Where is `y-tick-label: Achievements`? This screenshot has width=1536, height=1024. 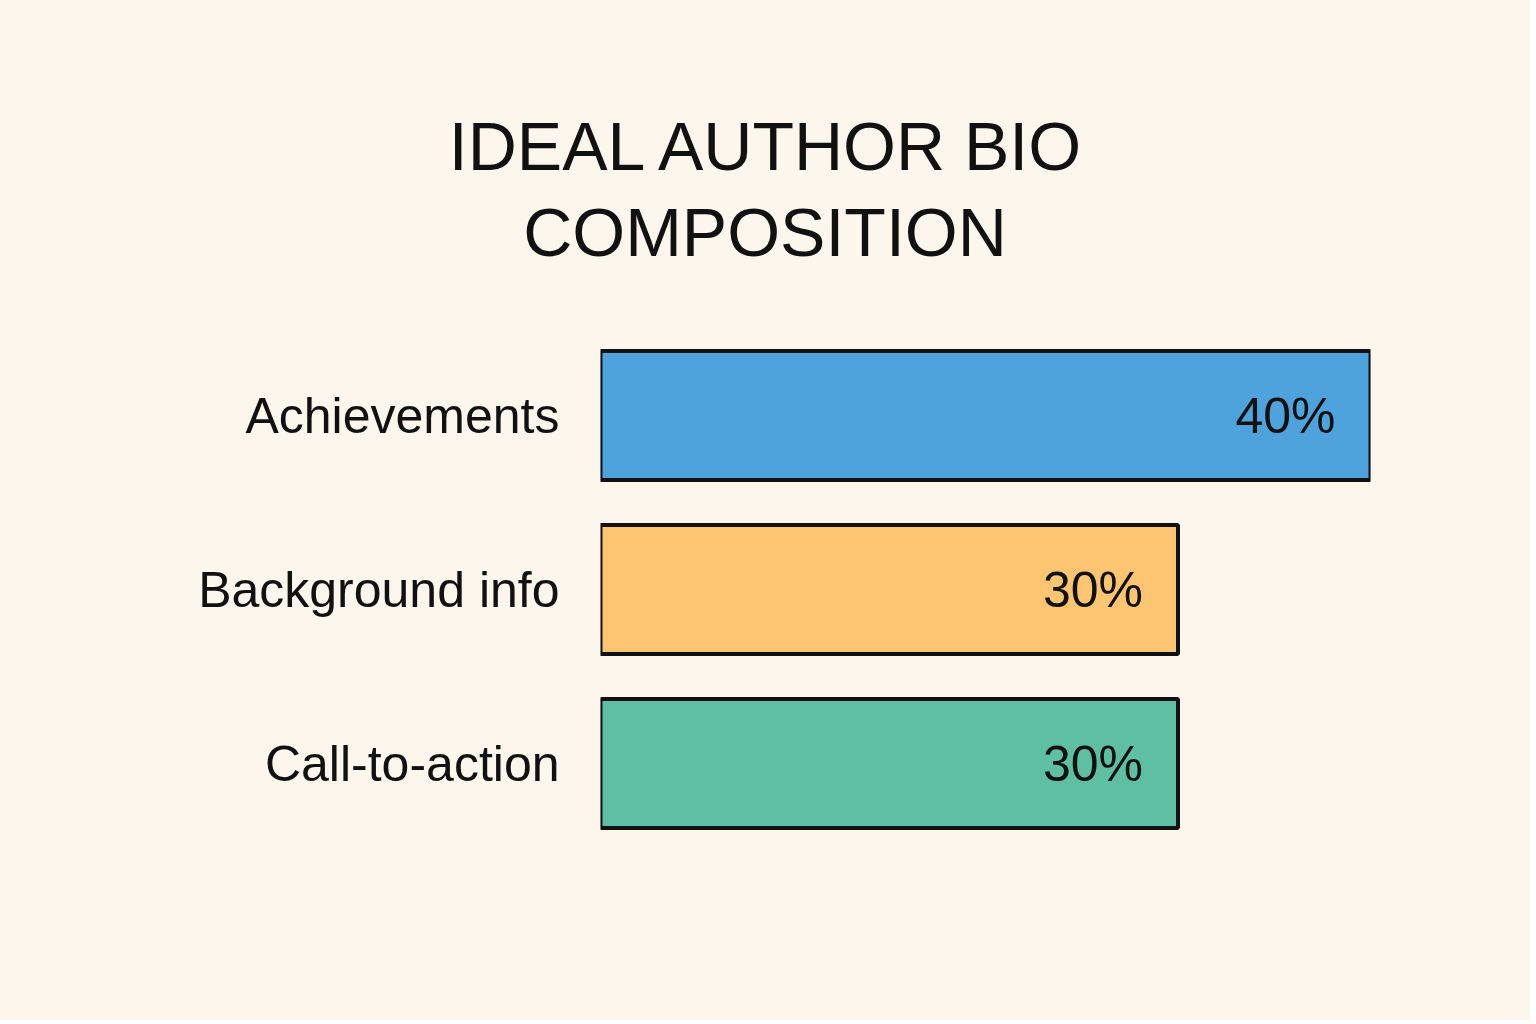 y-tick-label: Achievements is located at coordinates (402, 415).